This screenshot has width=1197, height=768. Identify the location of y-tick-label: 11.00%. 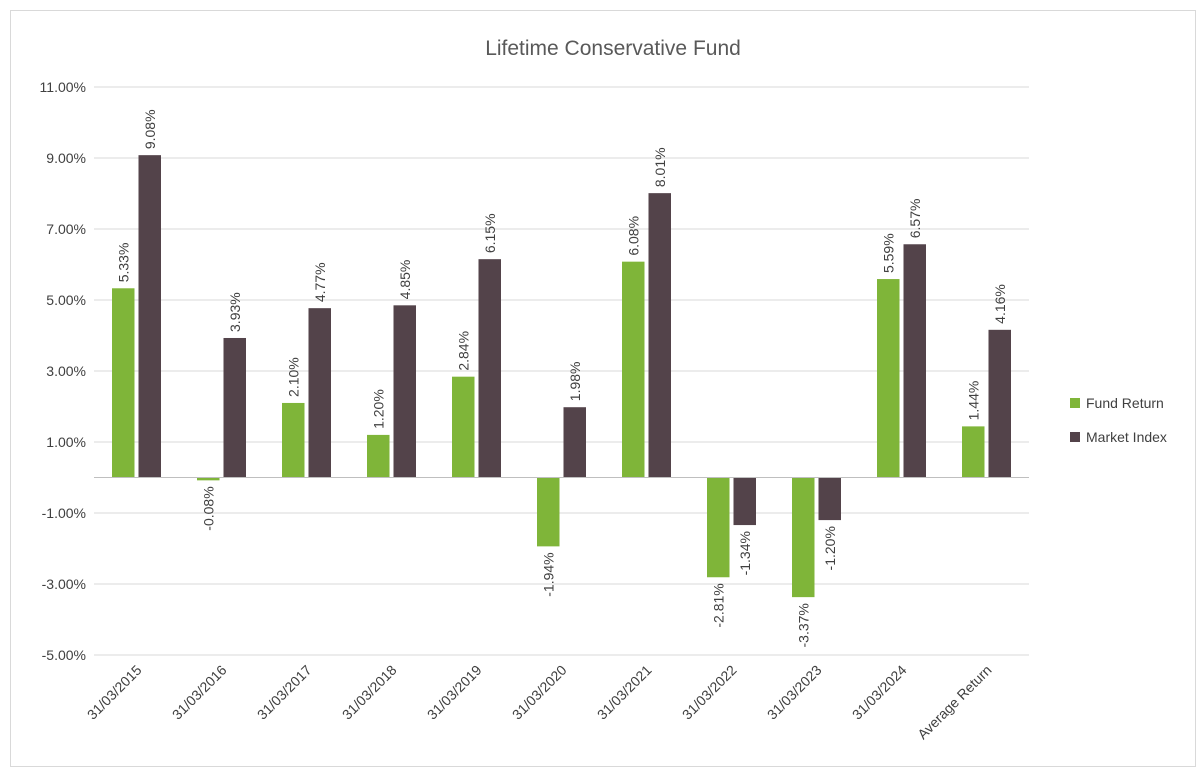
(63, 87).